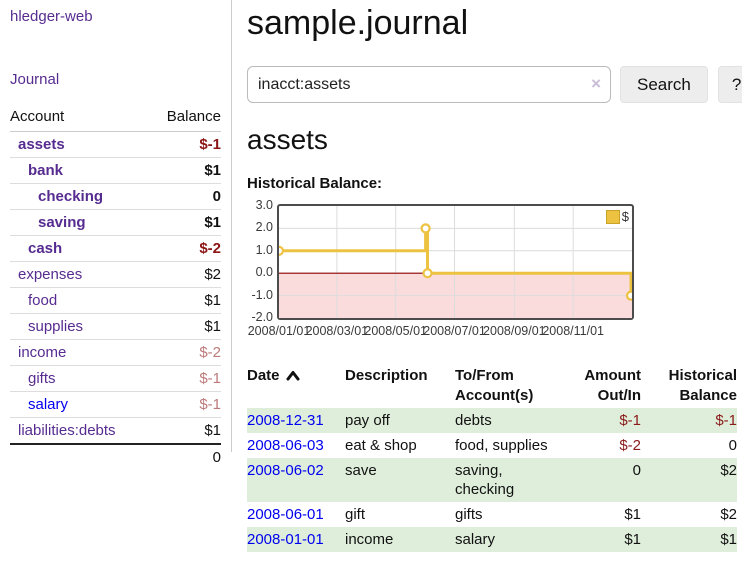 Image resolution: width=742 pixels, height=582 pixels. I want to click on transaction-description-cell: pay off, so click(367, 420).